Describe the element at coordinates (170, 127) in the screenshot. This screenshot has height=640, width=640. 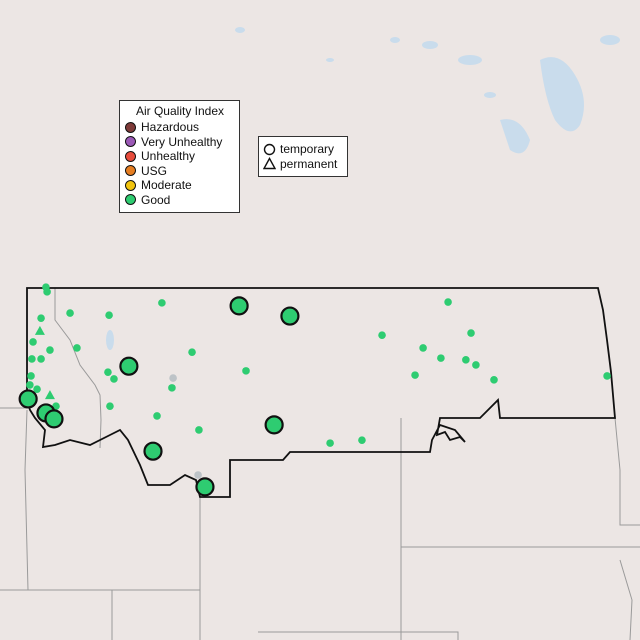
I see `legend-label: Hazardous` at that location.